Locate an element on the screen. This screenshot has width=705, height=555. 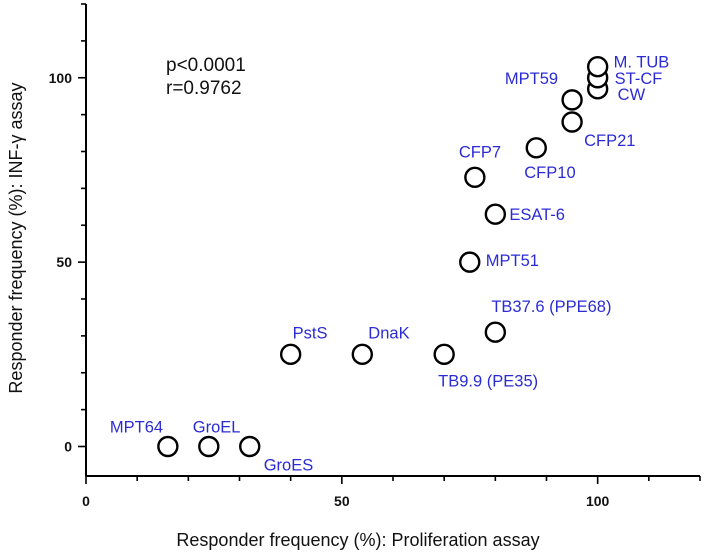
point-label: M. TUB is located at coordinates (642, 63).